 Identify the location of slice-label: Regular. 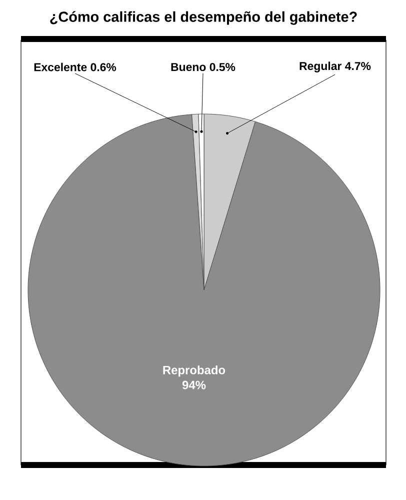
(321, 67).